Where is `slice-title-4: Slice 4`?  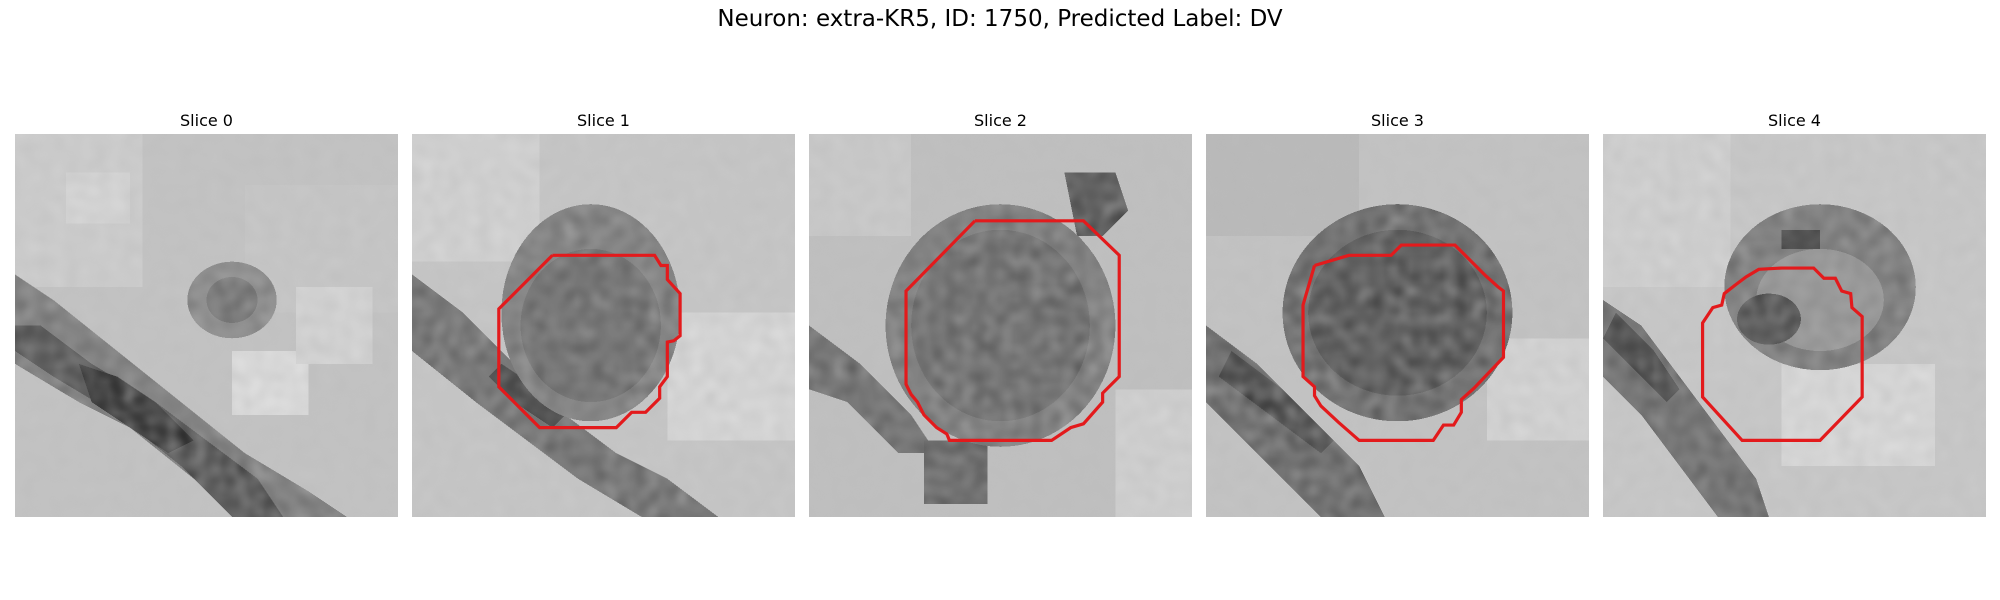 slice-title-4: Slice 4 is located at coordinates (1794, 120).